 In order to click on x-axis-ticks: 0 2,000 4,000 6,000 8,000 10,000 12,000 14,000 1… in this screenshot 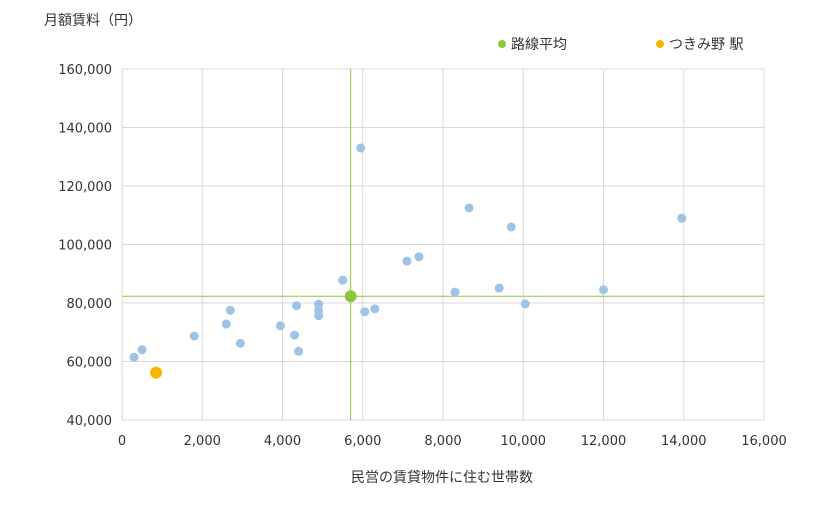, I will do `click(452, 441)`.